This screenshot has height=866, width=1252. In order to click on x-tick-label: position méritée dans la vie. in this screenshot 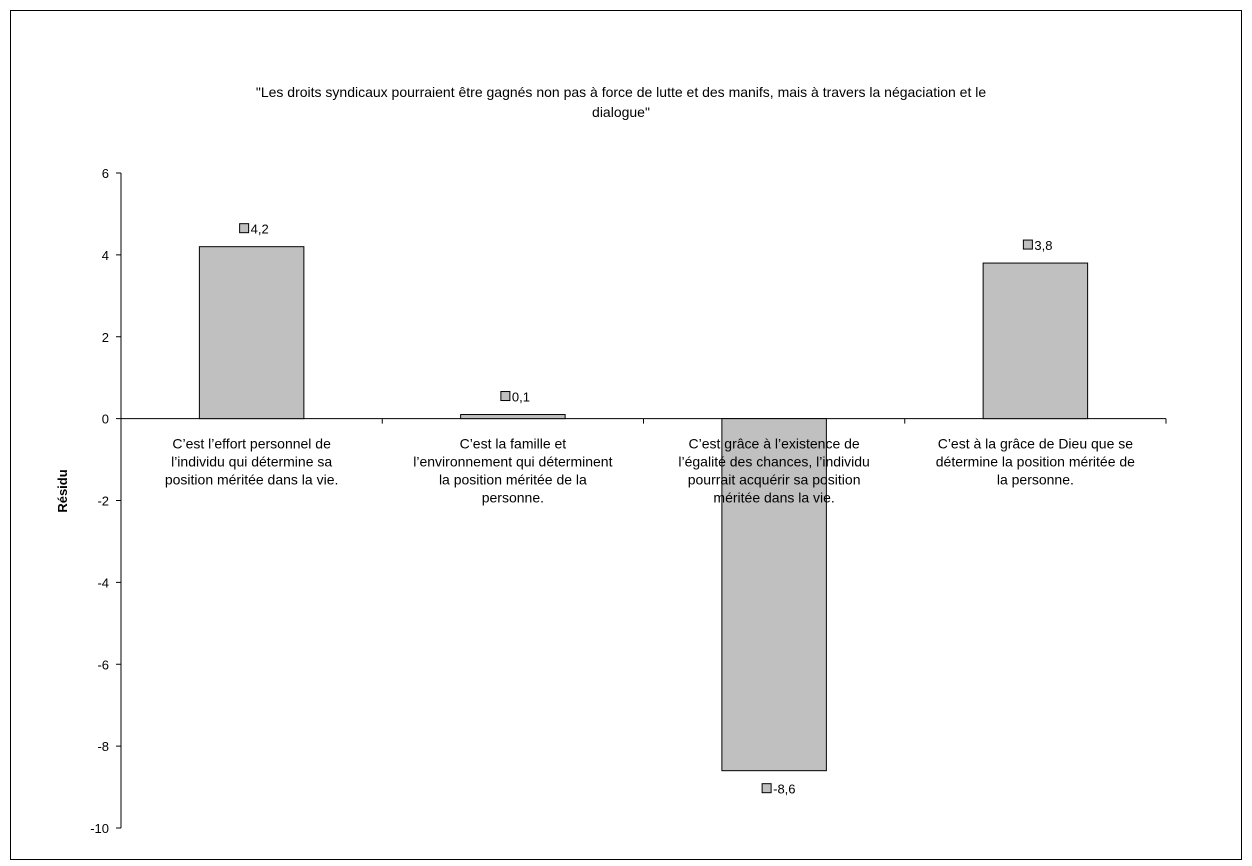, I will do `click(252, 480)`.